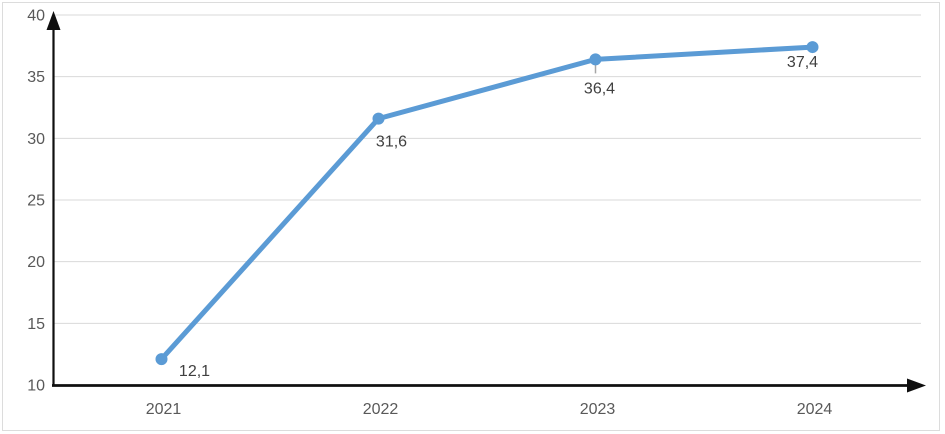 The height and width of the screenshot is (434, 945). What do you see at coordinates (36, 139) in the screenshot?
I see `y-tick-label: 30` at bounding box center [36, 139].